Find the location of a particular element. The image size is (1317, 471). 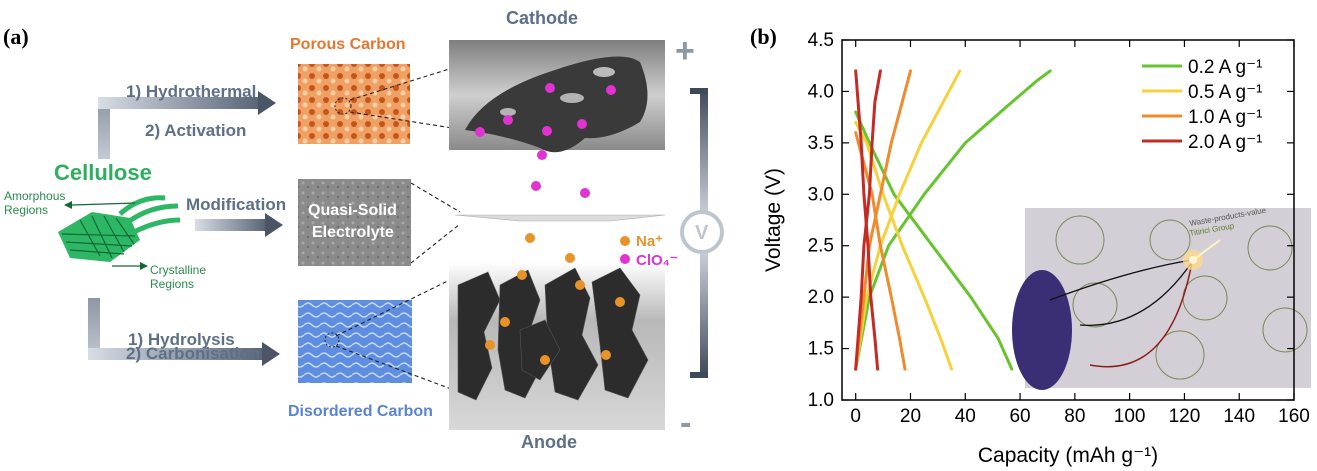

minus-terminal: - is located at coordinates (686, 423).